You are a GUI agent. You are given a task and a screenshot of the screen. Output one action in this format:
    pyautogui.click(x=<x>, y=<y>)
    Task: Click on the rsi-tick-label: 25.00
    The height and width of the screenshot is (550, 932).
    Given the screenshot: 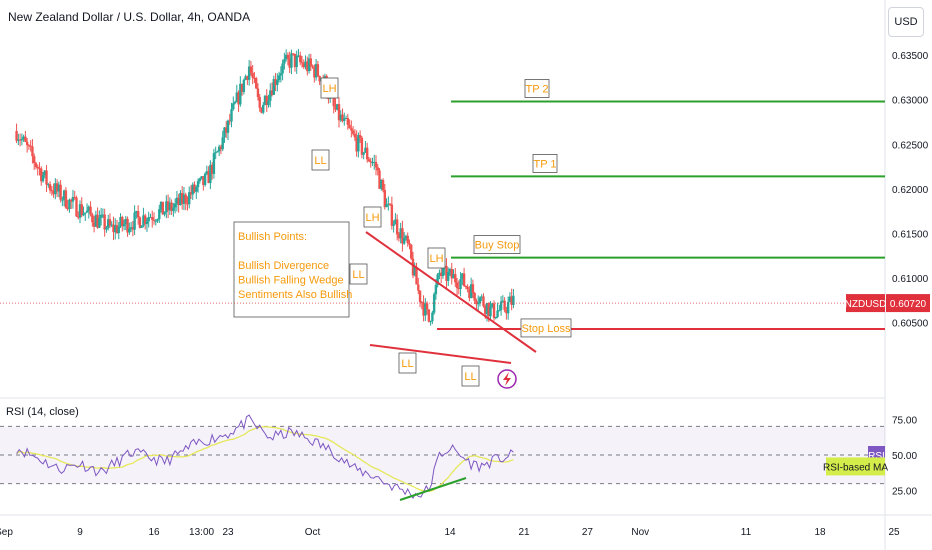 What is the action you would take?
    pyautogui.click(x=904, y=492)
    